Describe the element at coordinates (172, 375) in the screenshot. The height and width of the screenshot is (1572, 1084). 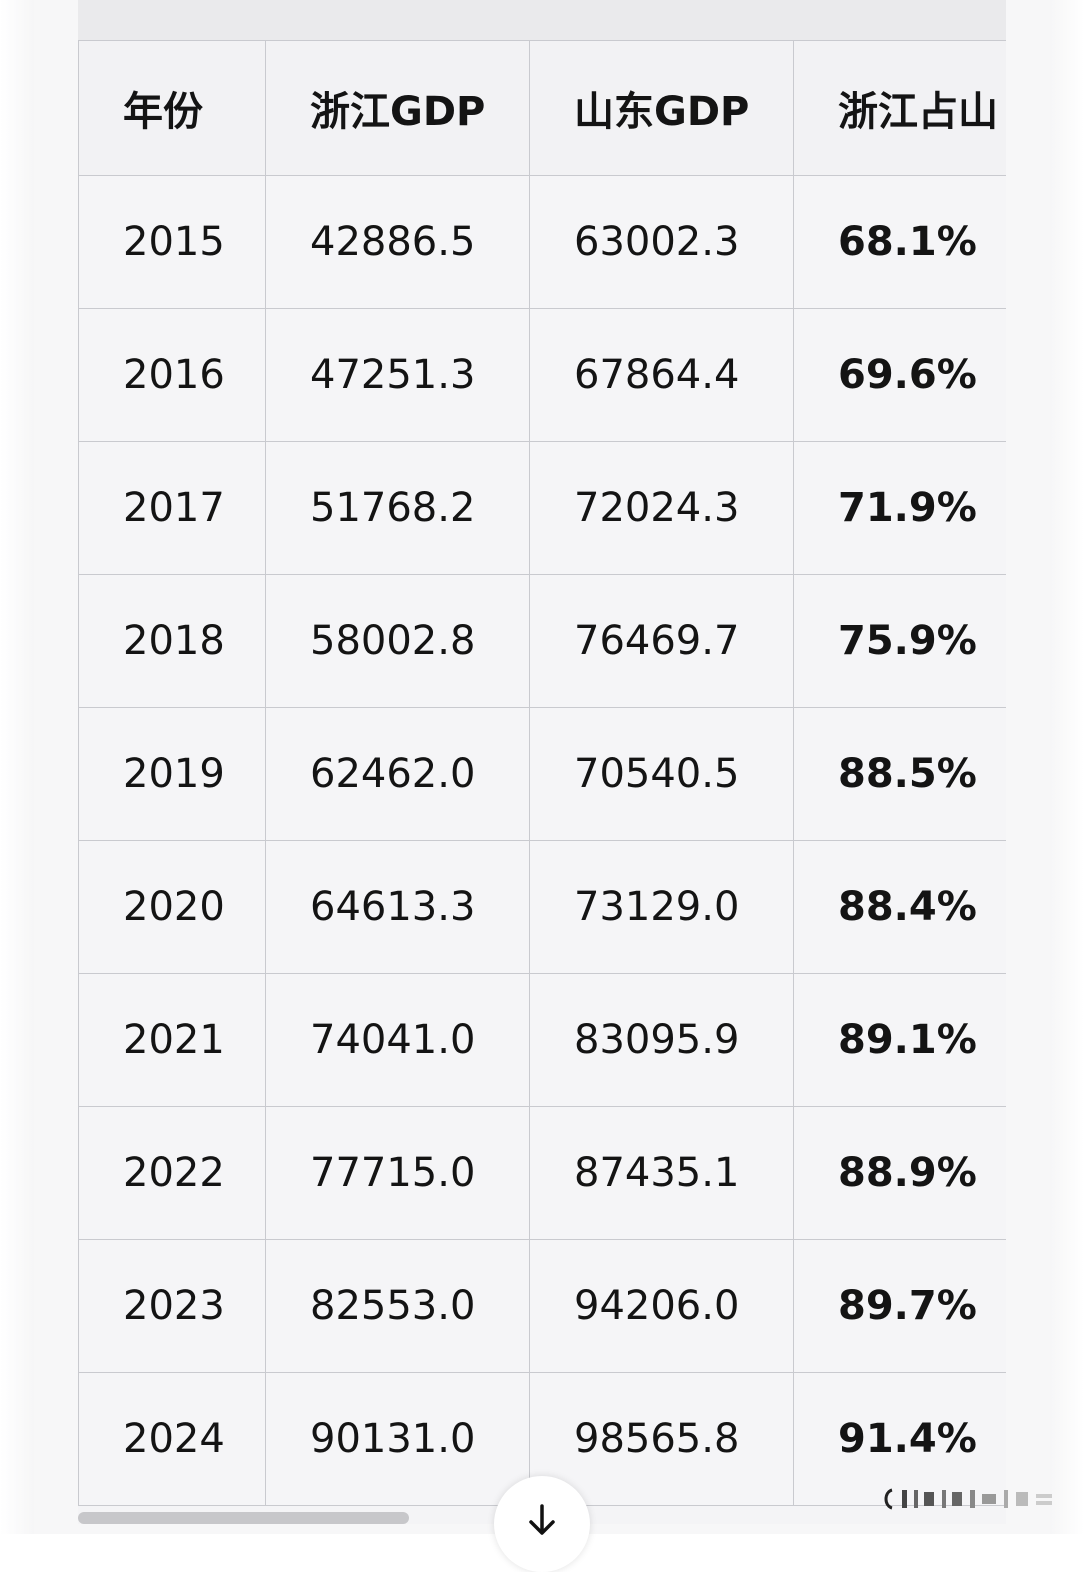
I see `cell-year: 2016` at that location.